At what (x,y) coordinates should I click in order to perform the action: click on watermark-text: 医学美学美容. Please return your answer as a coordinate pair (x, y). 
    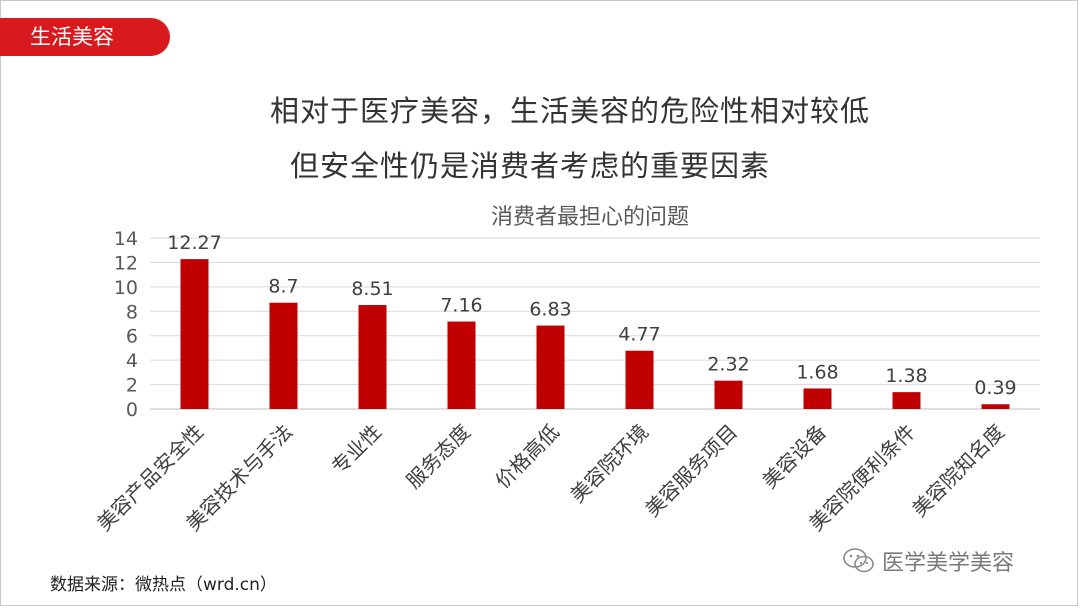
    Looking at the image, I should click on (948, 563).